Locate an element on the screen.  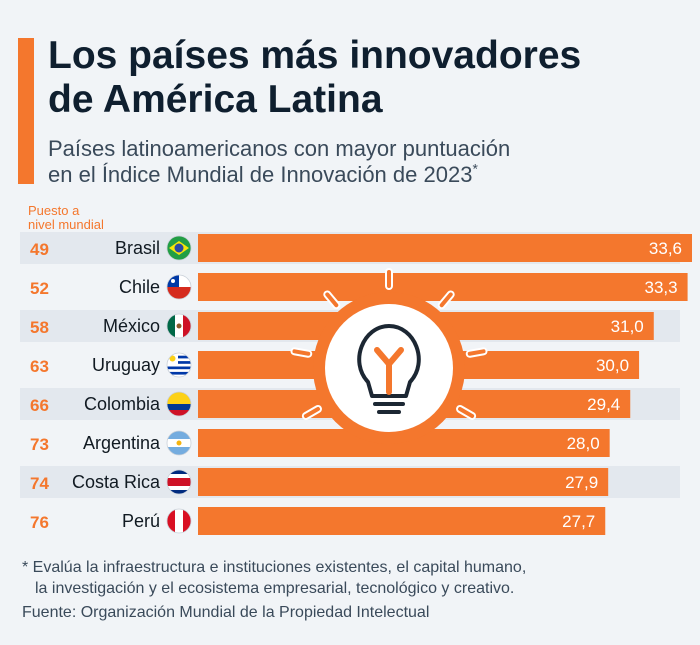
value-label: 33,3 is located at coordinates (660, 287).